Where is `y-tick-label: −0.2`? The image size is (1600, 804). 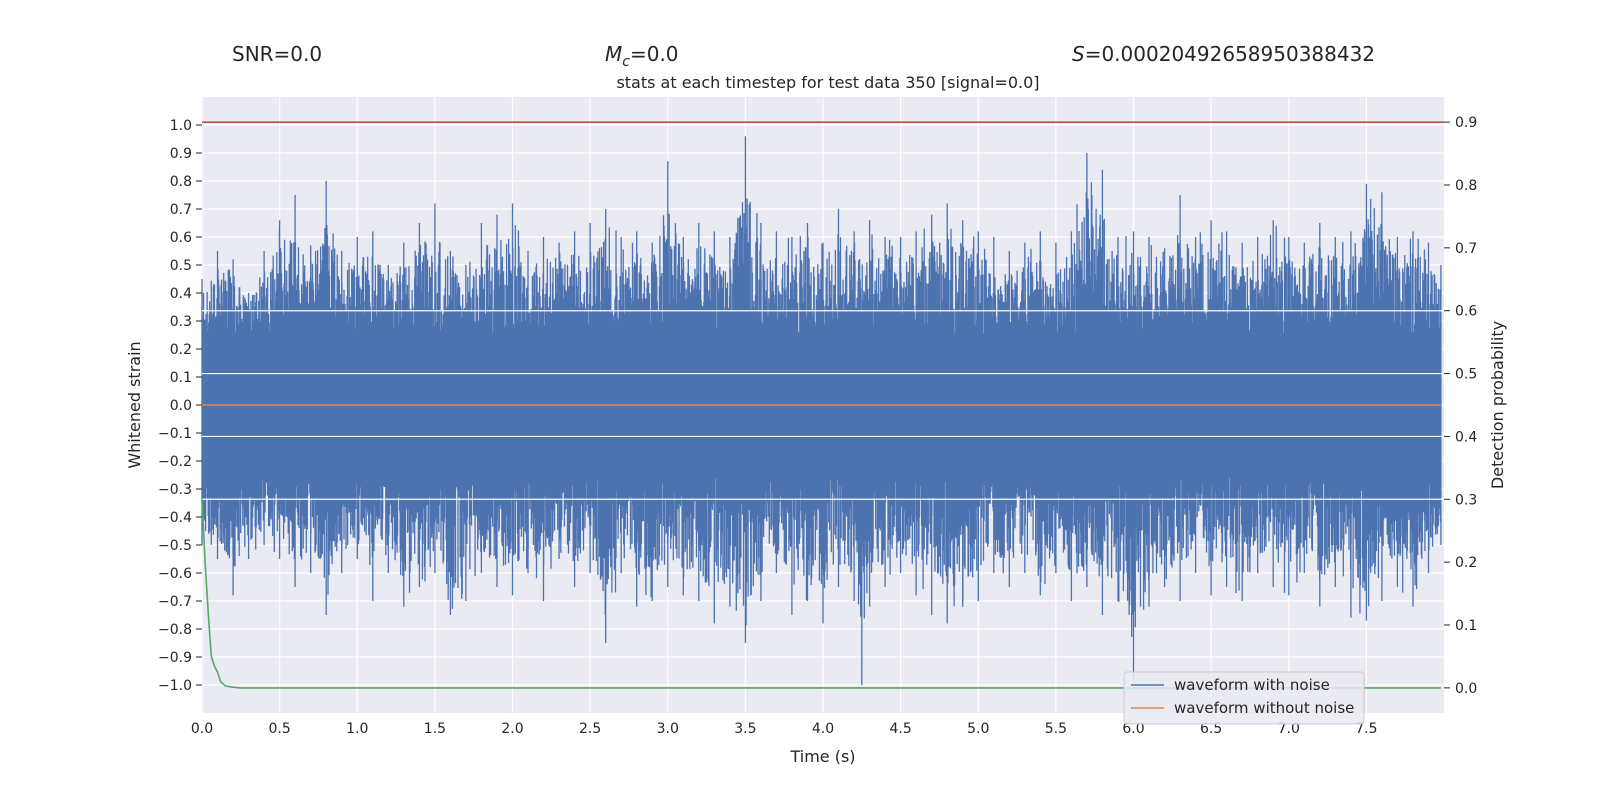 y-tick-label: −0.2 is located at coordinates (175, 462).